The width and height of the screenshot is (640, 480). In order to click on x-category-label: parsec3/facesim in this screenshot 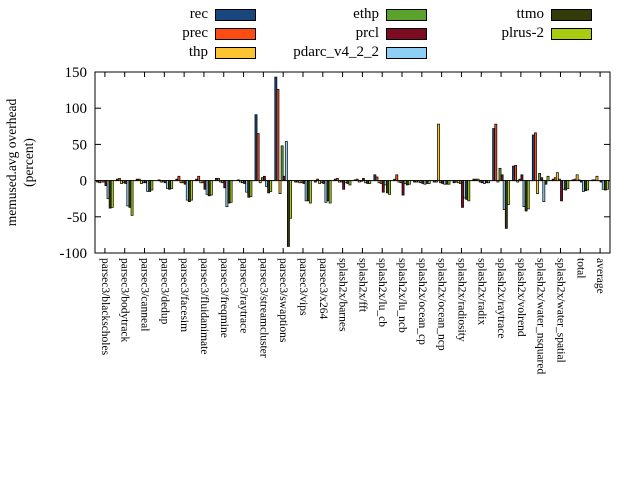, I will do `click(184, 295)`.